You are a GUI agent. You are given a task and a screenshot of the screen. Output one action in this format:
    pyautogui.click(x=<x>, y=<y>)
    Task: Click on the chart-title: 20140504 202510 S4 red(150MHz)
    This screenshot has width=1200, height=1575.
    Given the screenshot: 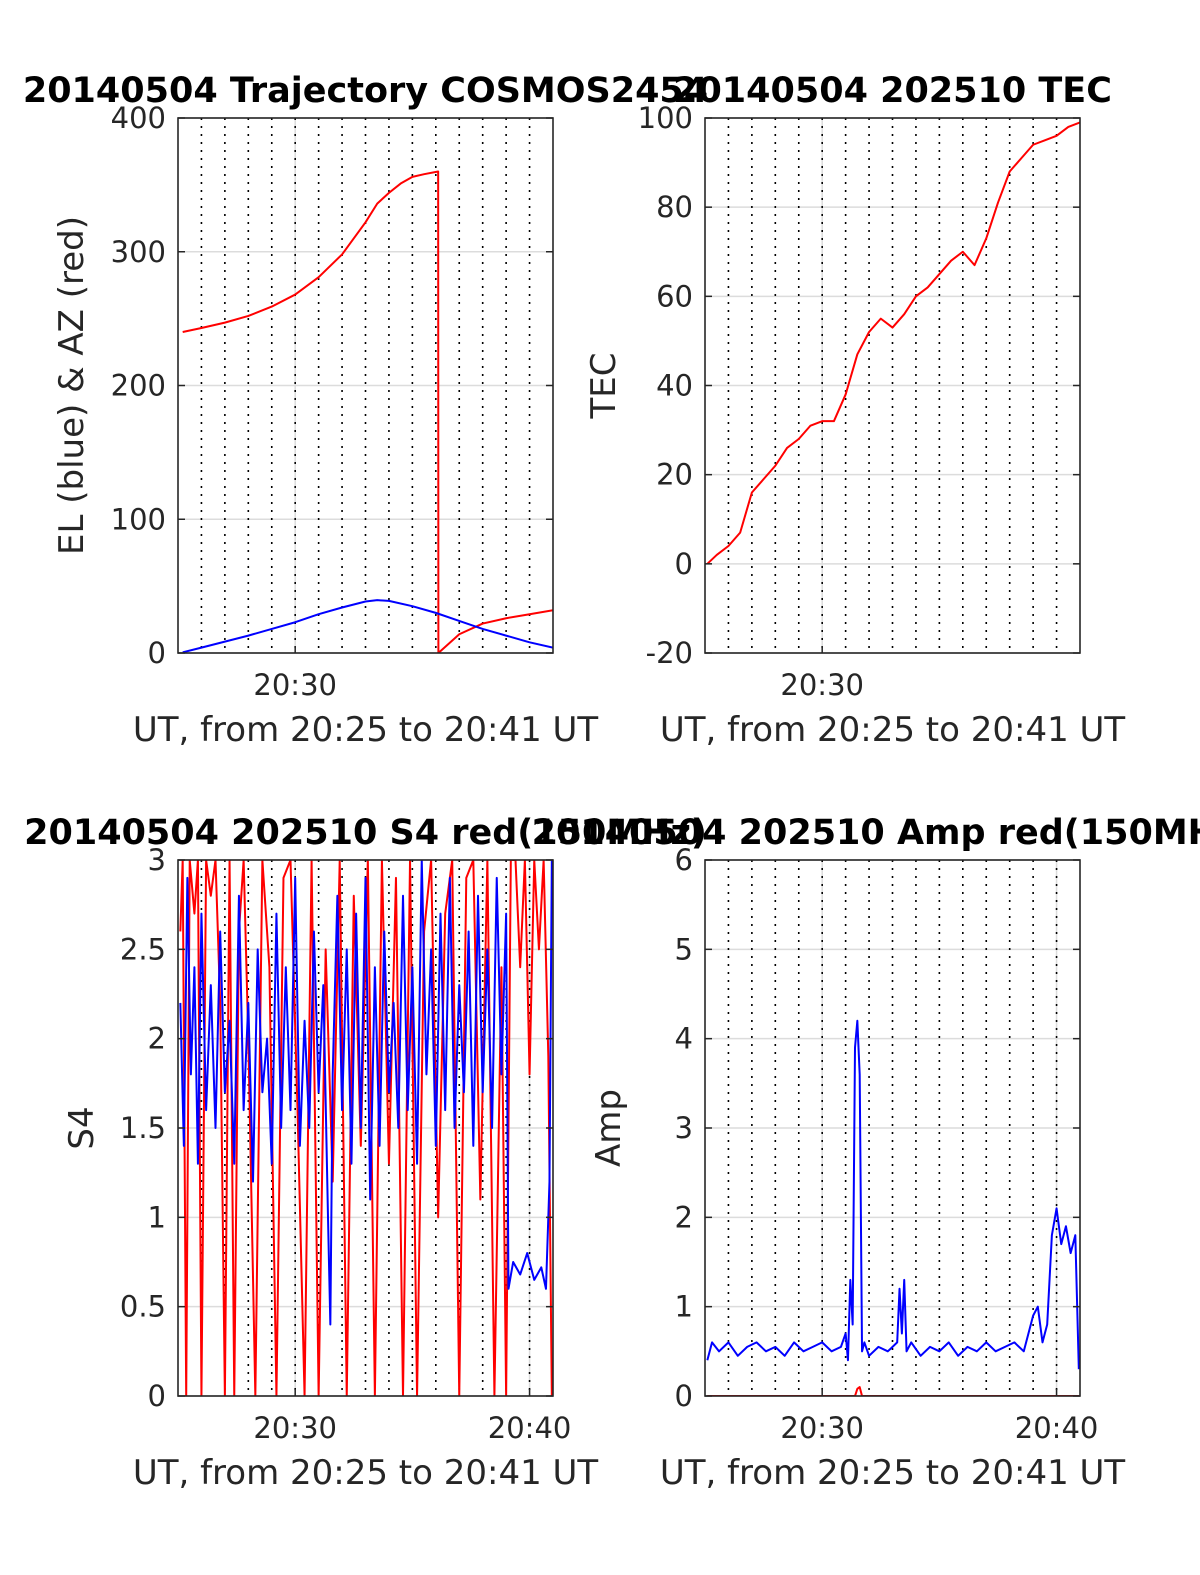 What is the action you would take?
    pyautogui.click(x=365, y=833)
    